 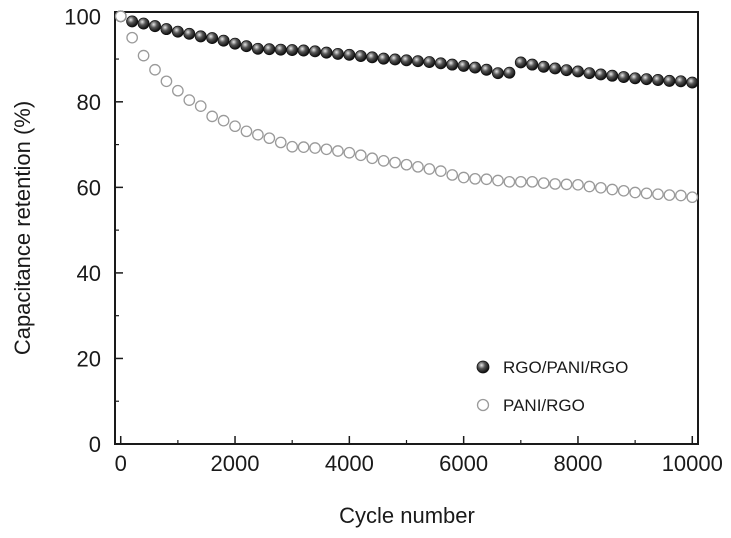 I want to click on x-tick-label: 4000, so click(x=349, y=463).